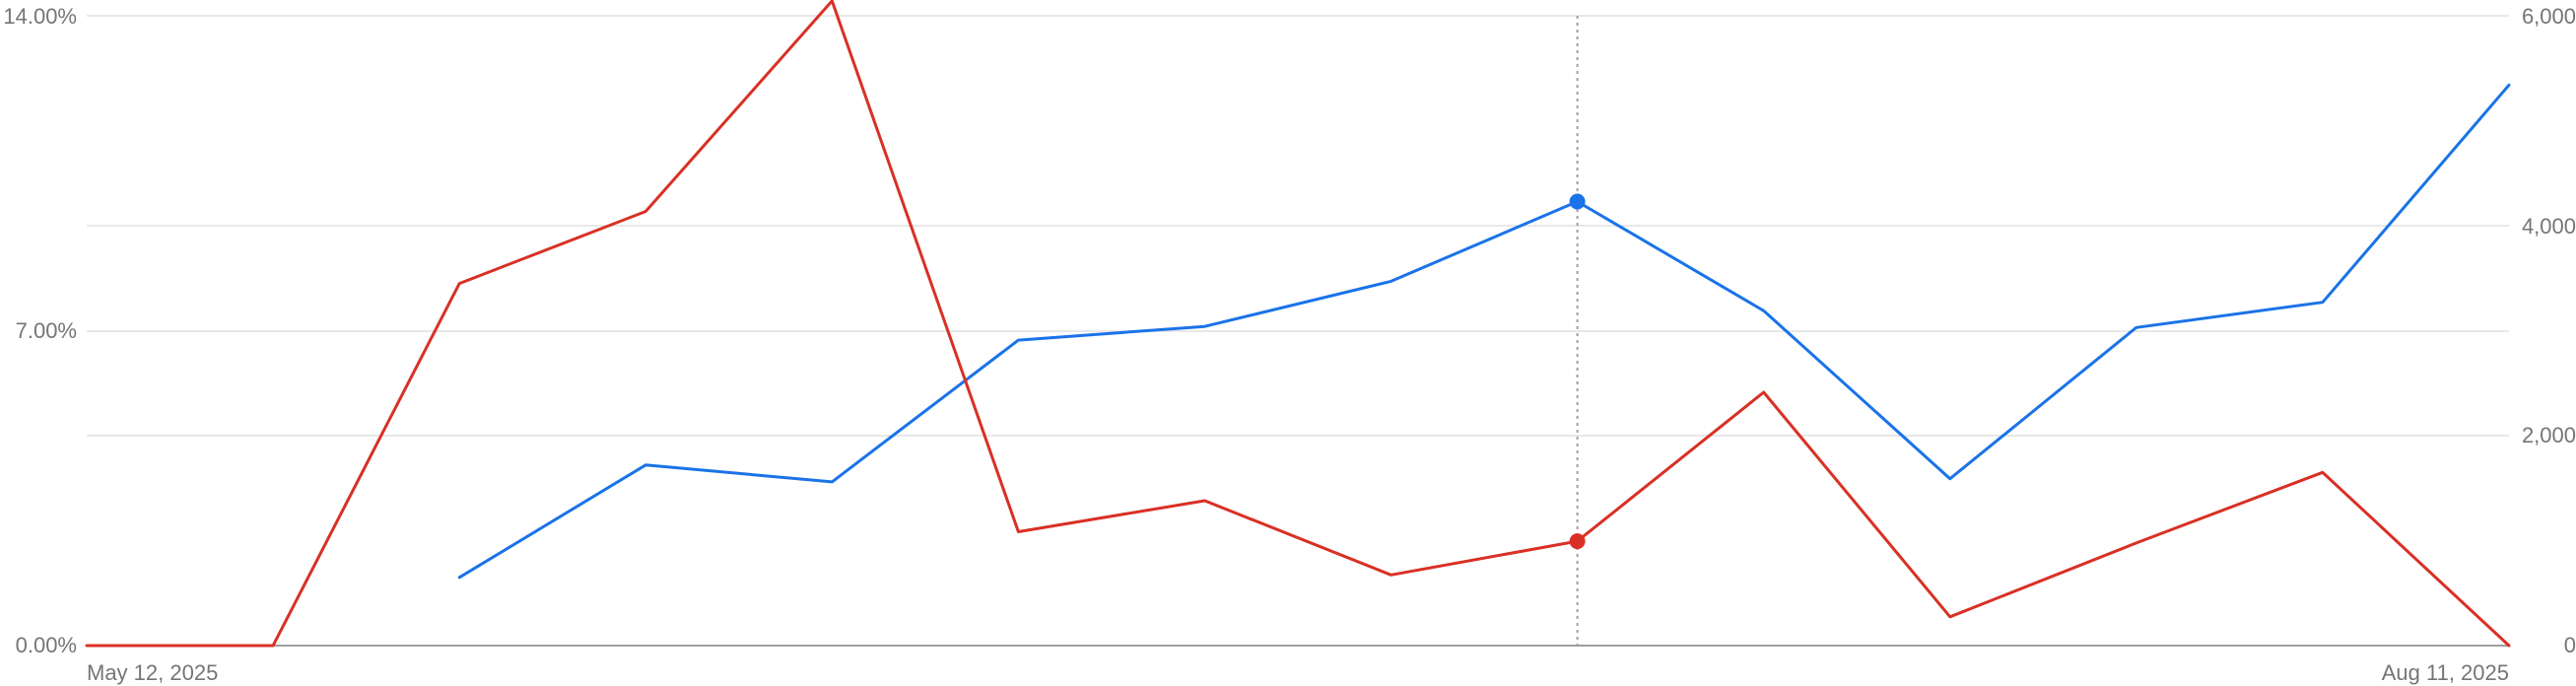  I want to click on y-right-tick-3: 6,000, so click(2549, 16).